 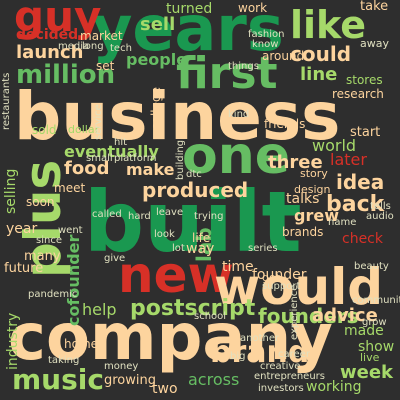 I want to click on word-people: people, so click(x=157, y=59).